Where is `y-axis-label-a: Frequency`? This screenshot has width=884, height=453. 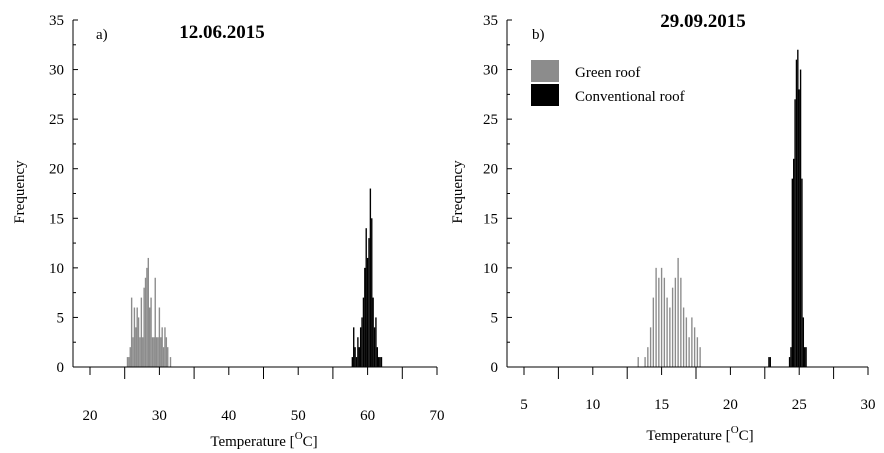
y-axis-label-a: Frequency is located at coordinates (20, 192).